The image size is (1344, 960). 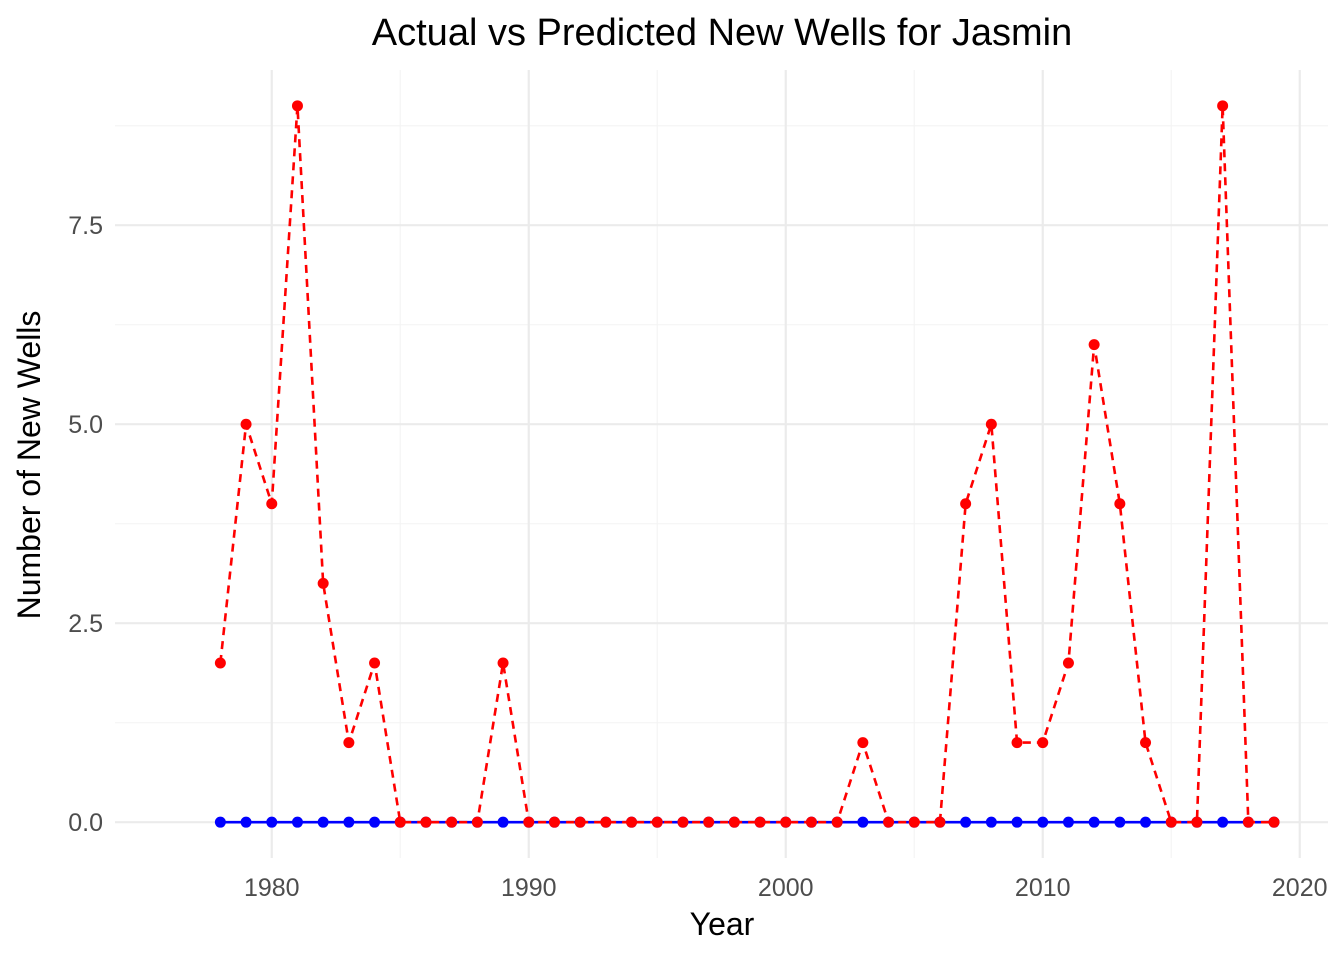 I want to click on y-tick-label: 7.5, so click(x=85, y=226).